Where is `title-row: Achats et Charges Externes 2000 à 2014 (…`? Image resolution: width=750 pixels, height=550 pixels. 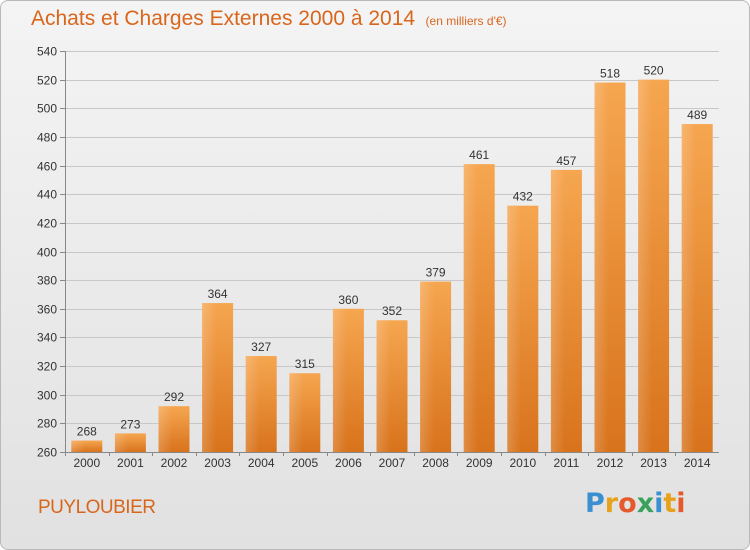
title-row: Achats et Charges Externes 2000 à 2014 (… is located at coordinates (269, 19).